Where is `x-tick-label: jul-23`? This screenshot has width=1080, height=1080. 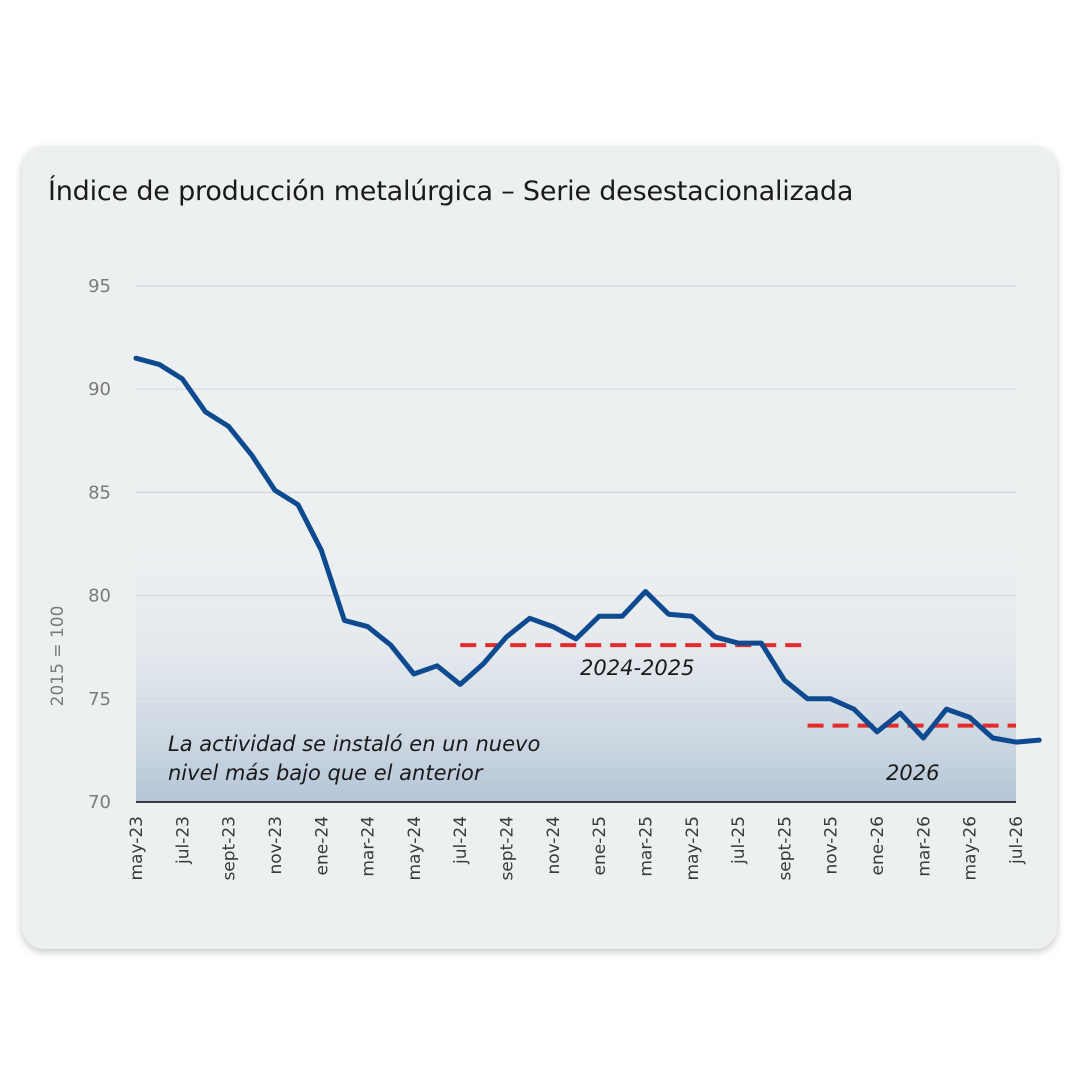 x-tick-label: jul-23 is located at coordinates (183, 840).